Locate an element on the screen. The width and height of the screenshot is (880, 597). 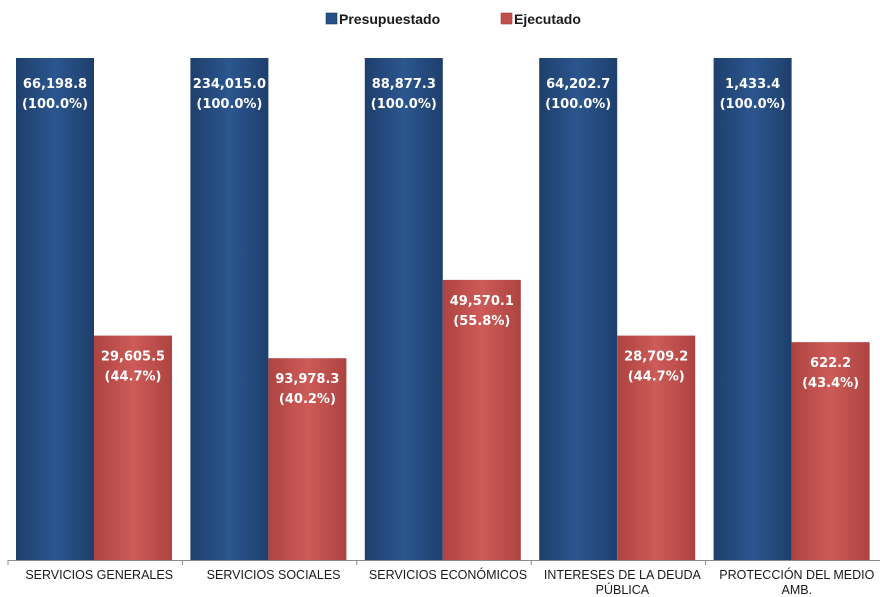
data-label-ejecutado-percent-4: (44.7%) is located at coordinates (656, 377).